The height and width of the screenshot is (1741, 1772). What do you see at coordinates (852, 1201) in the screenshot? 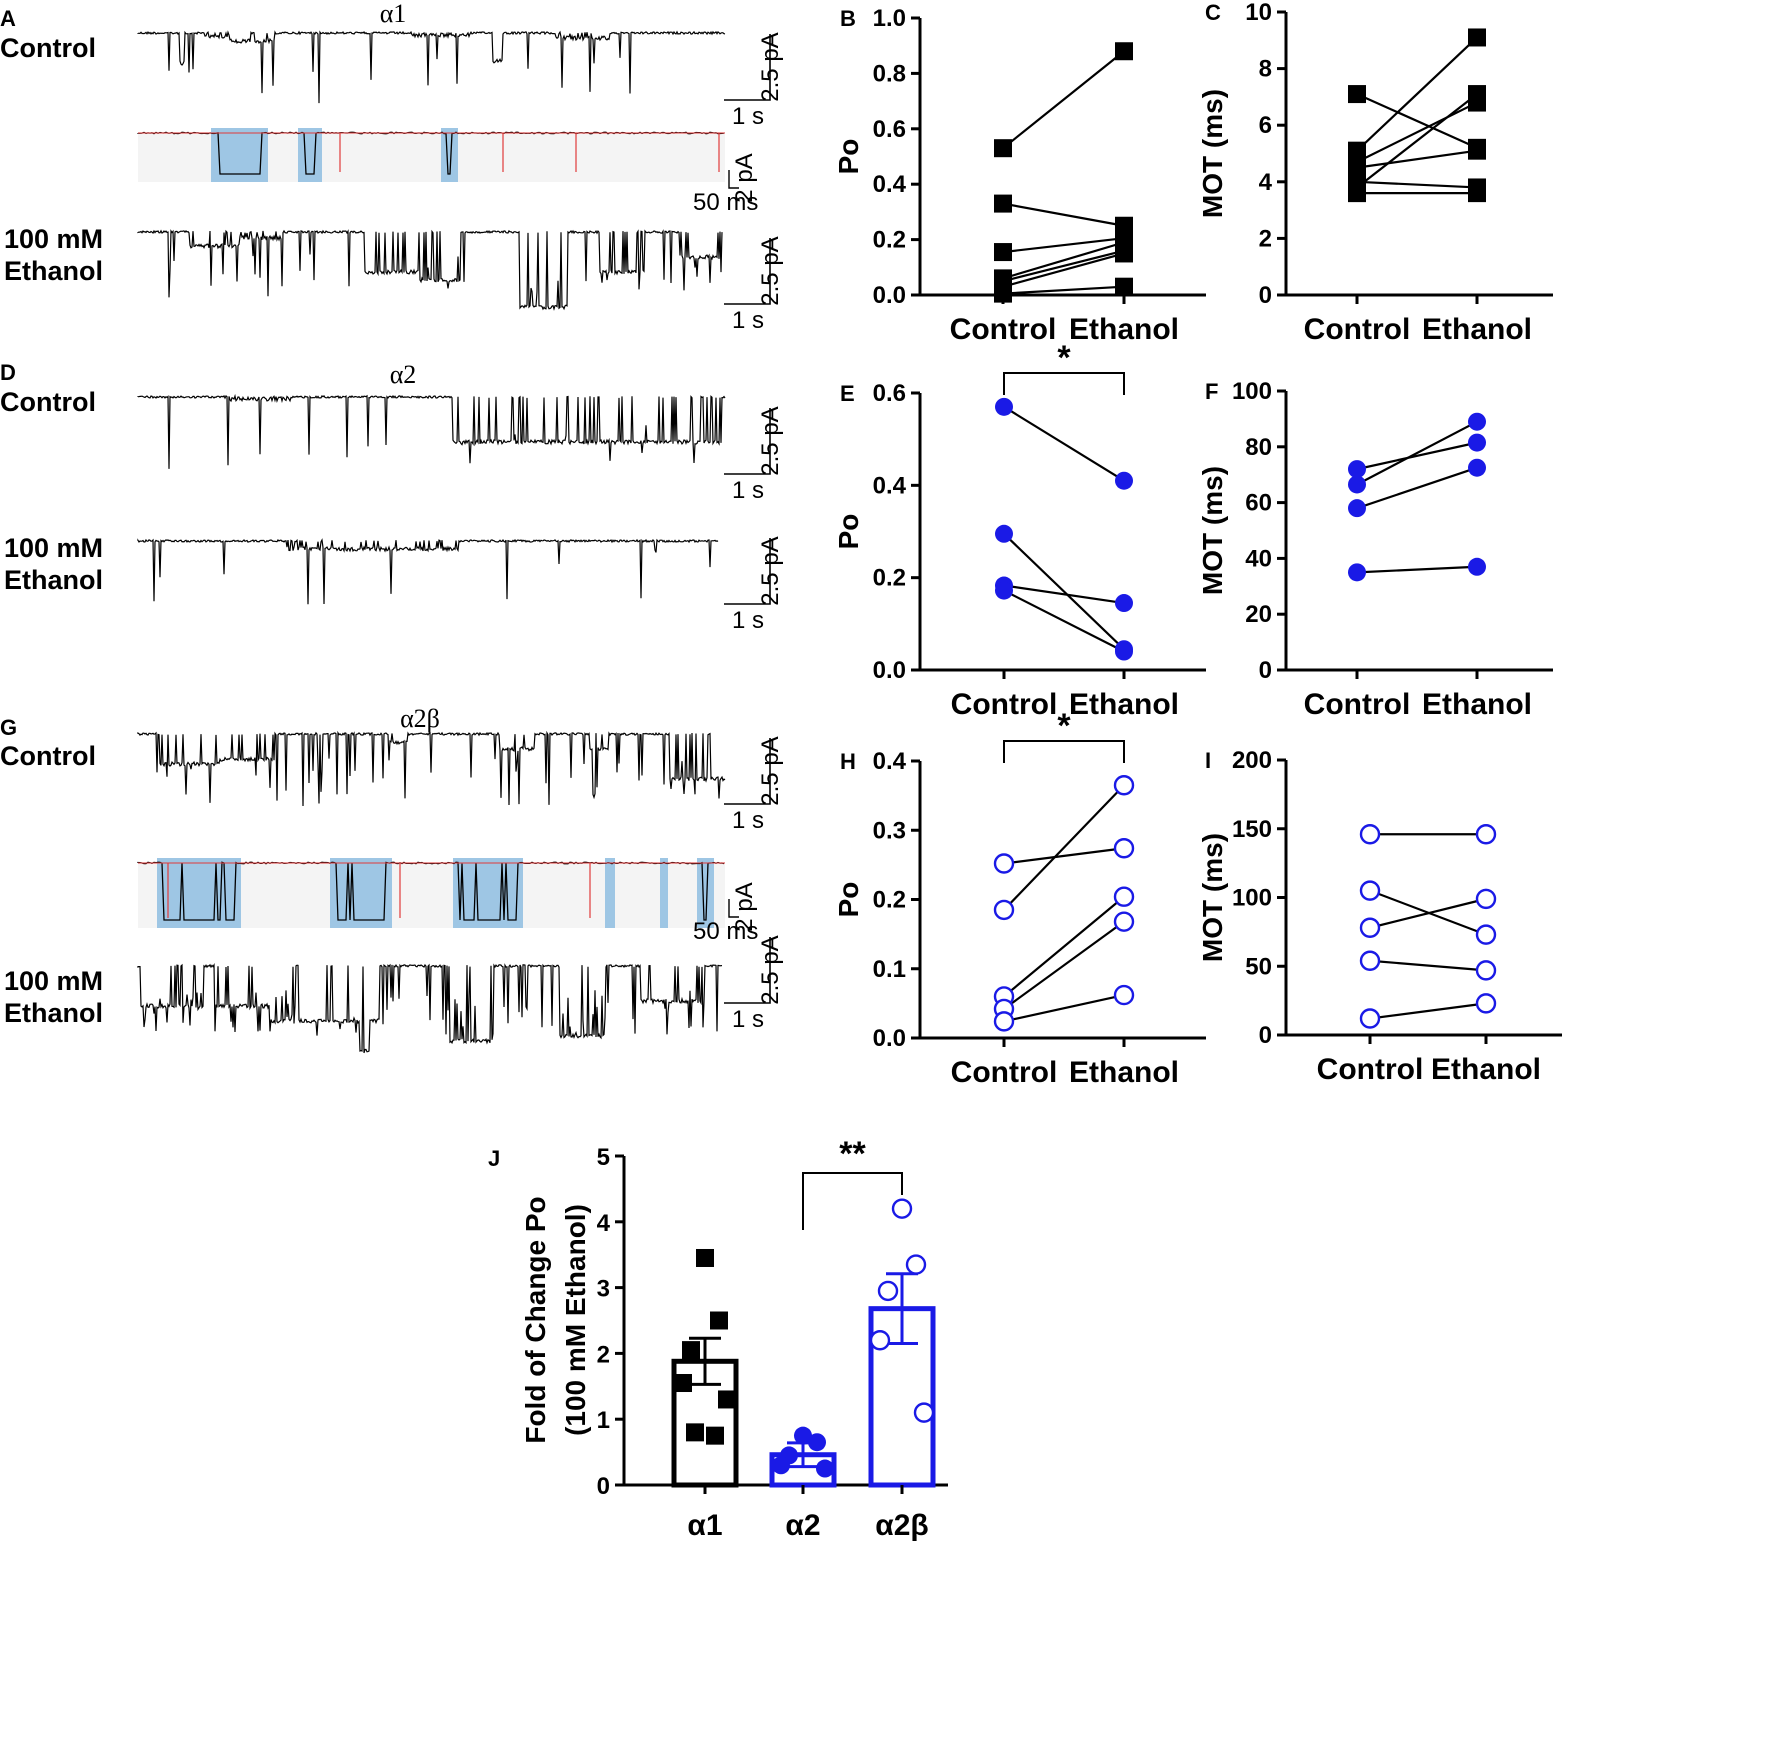
I see `significance-bracket` at bounding box center [852, 1201].